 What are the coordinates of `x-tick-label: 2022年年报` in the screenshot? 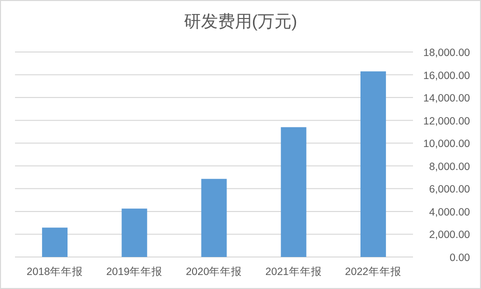 It's located at (373, 272).